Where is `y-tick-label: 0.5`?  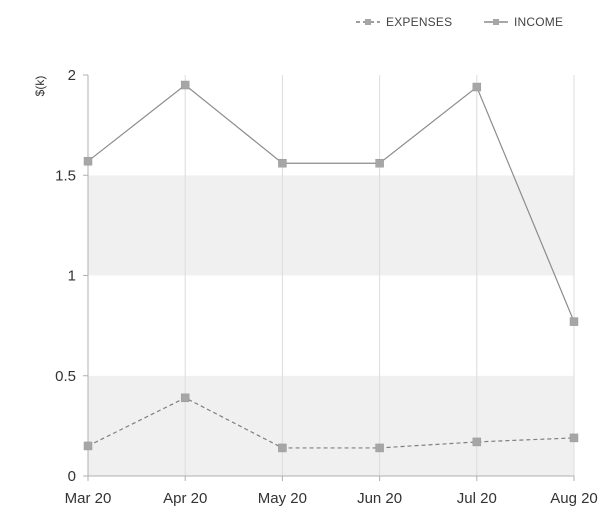
y-tick-label: 0.5 is located at coordinates (65, 376).